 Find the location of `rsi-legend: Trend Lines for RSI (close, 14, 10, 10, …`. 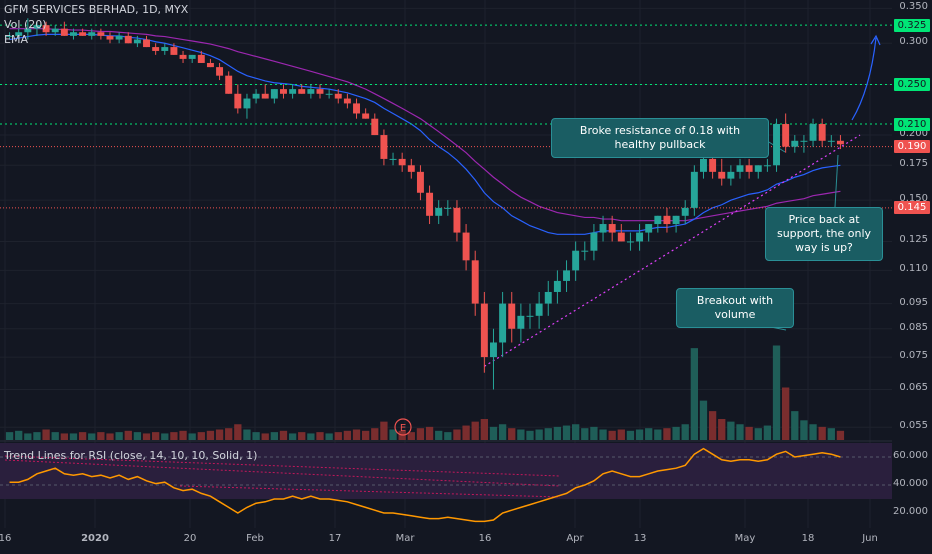

rsi-legend: Trend Lines for RSI (close, 14, 10, 10, … is located at coordinates (131, 455).